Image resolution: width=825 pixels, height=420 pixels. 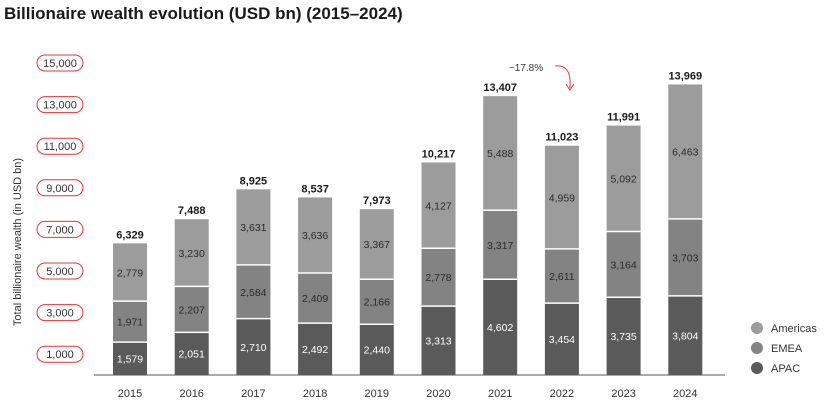 I want to click on y-tick-9,000: 9,000, so click(x=60, y=188).